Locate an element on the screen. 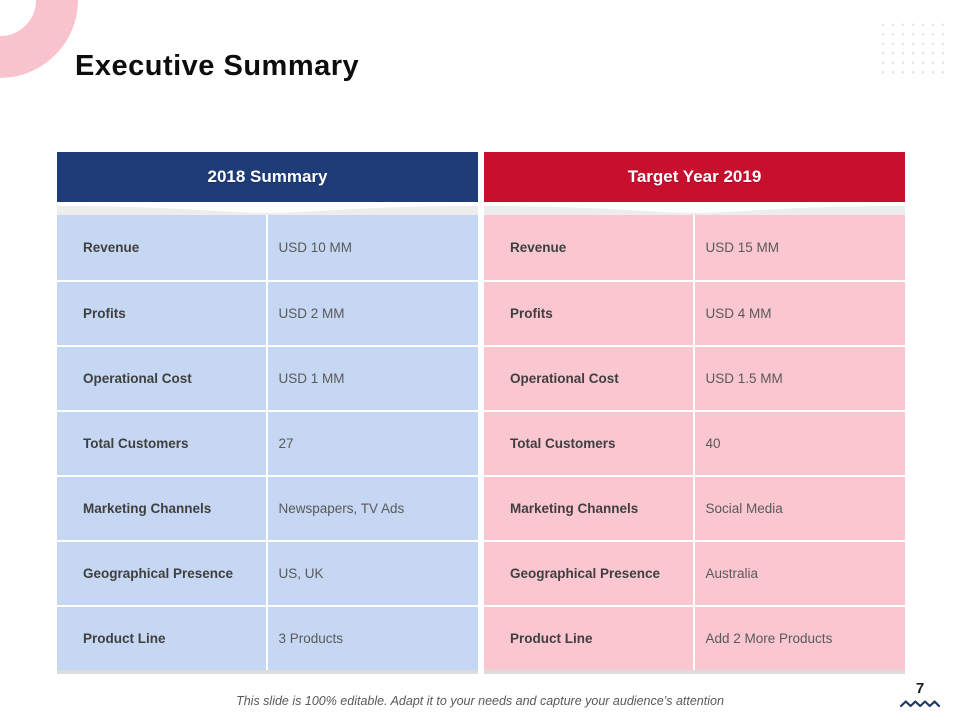 This screenshot has width=960, height=720. row-value: USD 4 MM is located at coordinates (738, 313).